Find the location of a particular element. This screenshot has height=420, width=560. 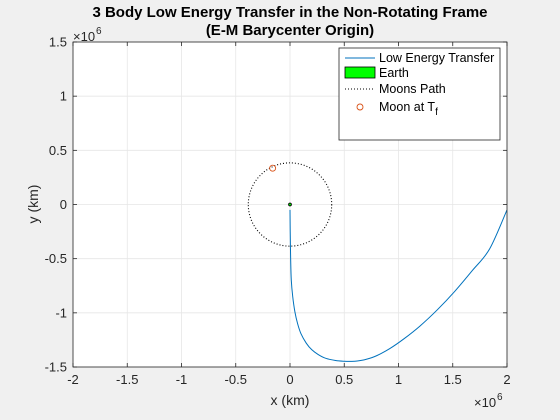

legend-label-moons-path: Moons Path is located at coordinates (412, 89).